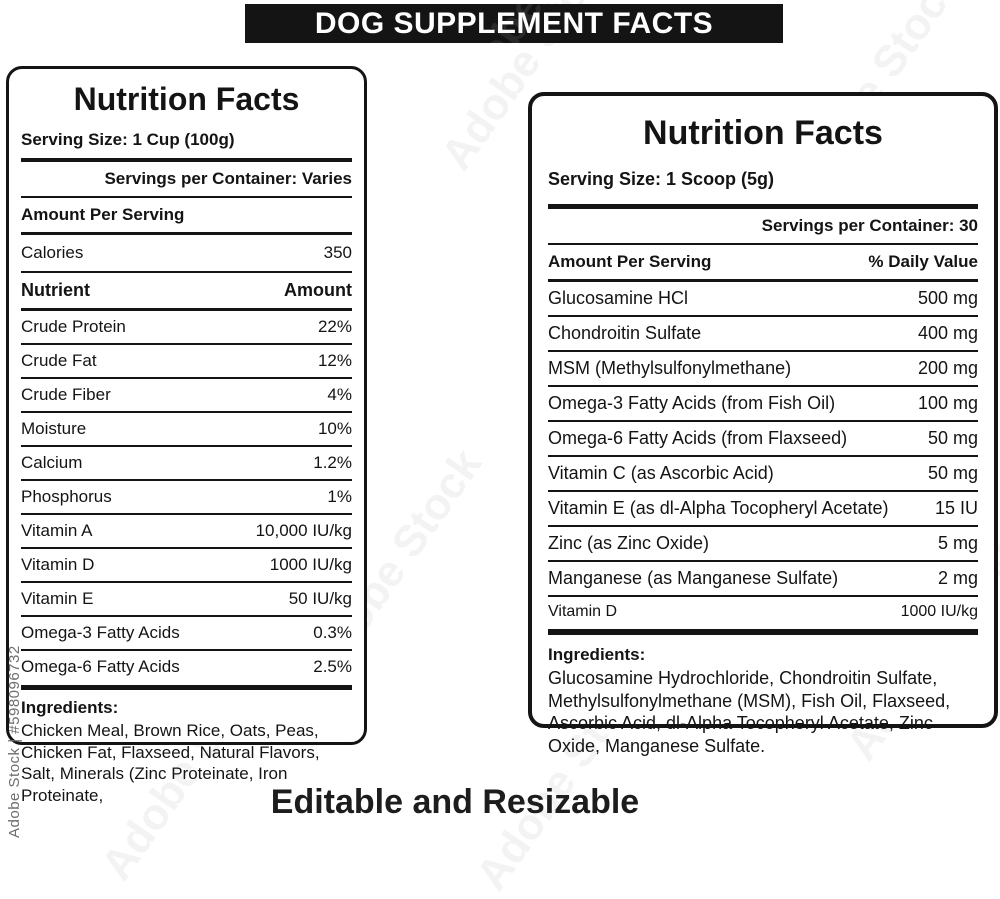  Describe the element at coordinates (661, 179) in the screenshot. I see `serving-size: Serving Size: 1 Scoop (5g)` at that location.